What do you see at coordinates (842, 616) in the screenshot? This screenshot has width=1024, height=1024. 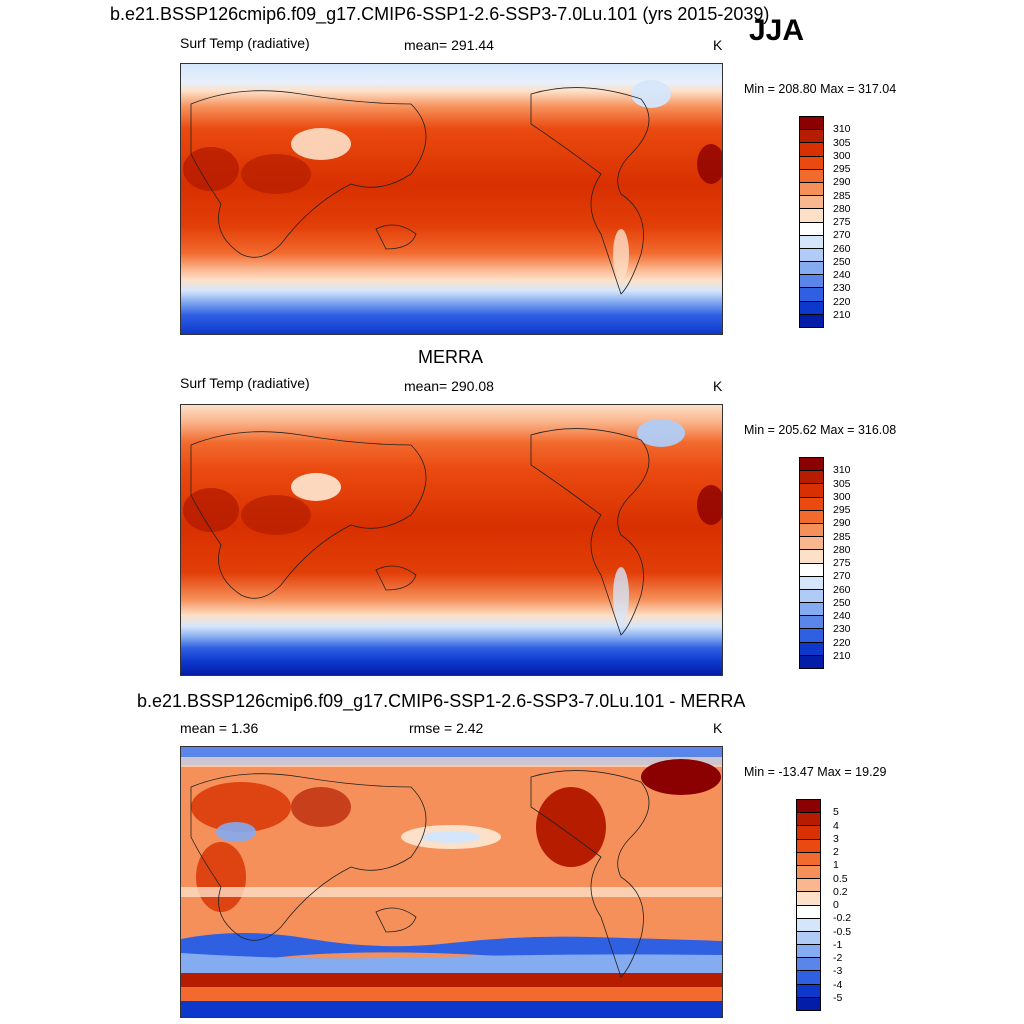 I see `colorbar-tick-label: 240` at bounding box center [842, 616].